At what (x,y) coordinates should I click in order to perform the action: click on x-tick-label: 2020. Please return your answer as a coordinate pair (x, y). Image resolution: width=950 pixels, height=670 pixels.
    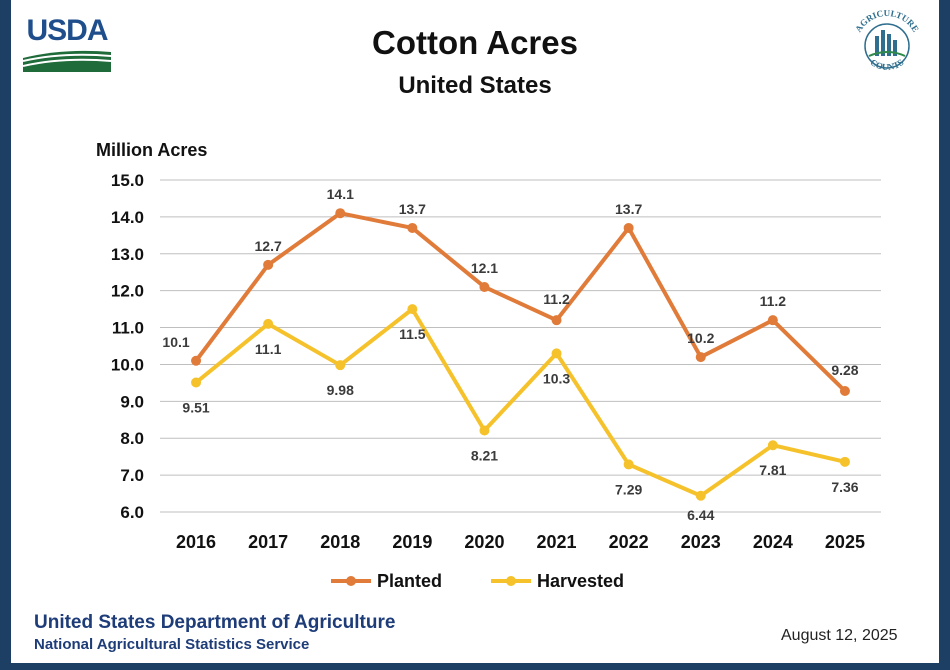
    Looking at the image, I should click on (484, 542).